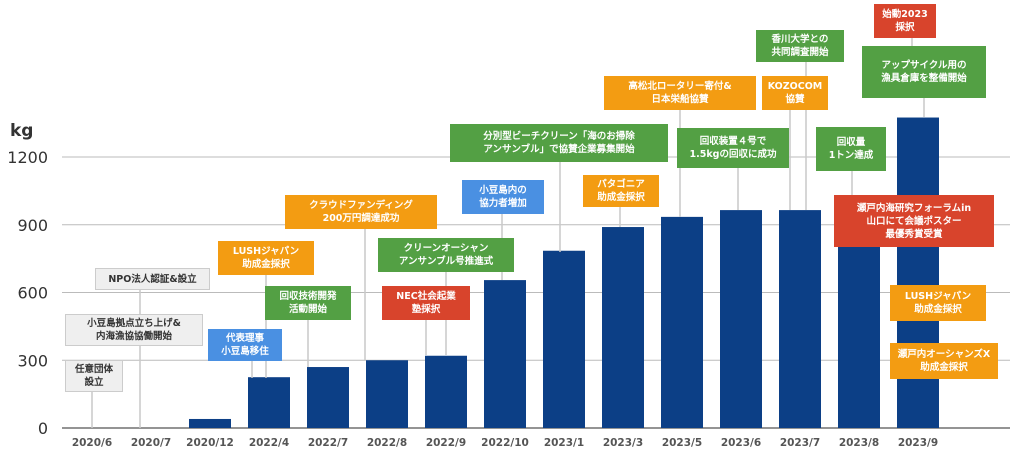 This screenshot has width=1024, height=461. What do you see at coordinates (32, 360) in the screenshot?
I see `y-tick-label: 300` at bounding box center [32, 360].